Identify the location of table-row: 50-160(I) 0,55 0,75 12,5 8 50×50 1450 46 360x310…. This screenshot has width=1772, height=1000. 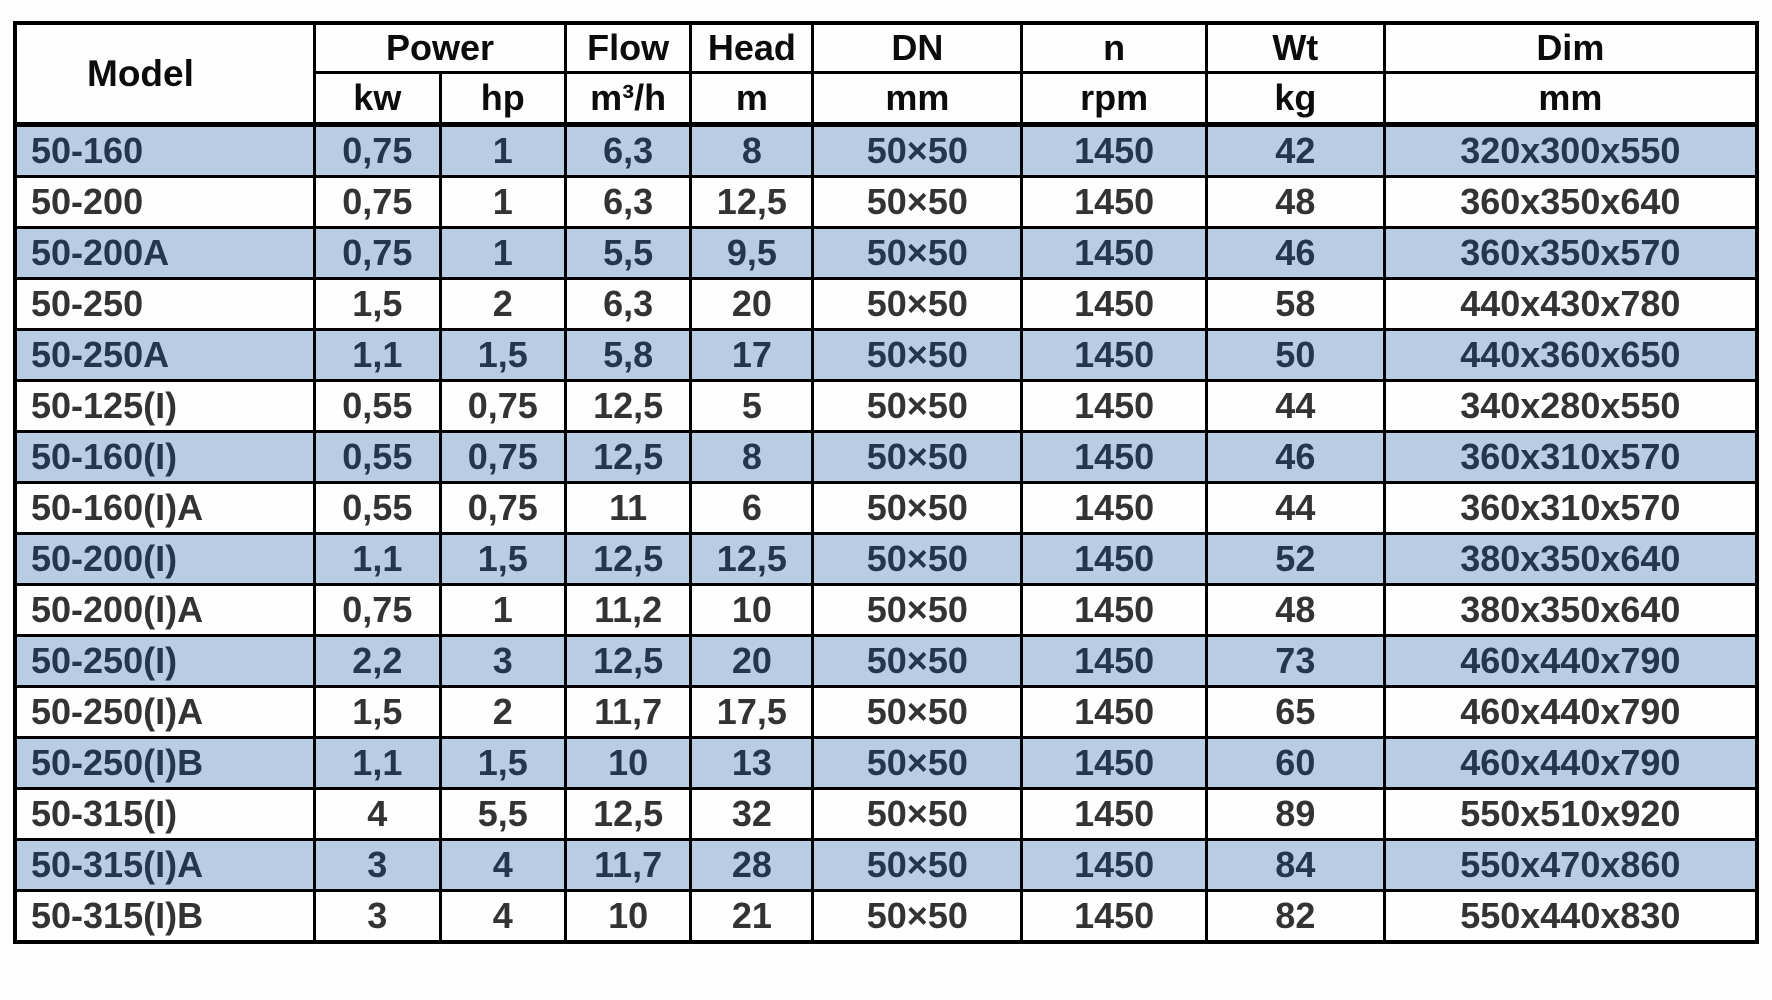
(886, 457).